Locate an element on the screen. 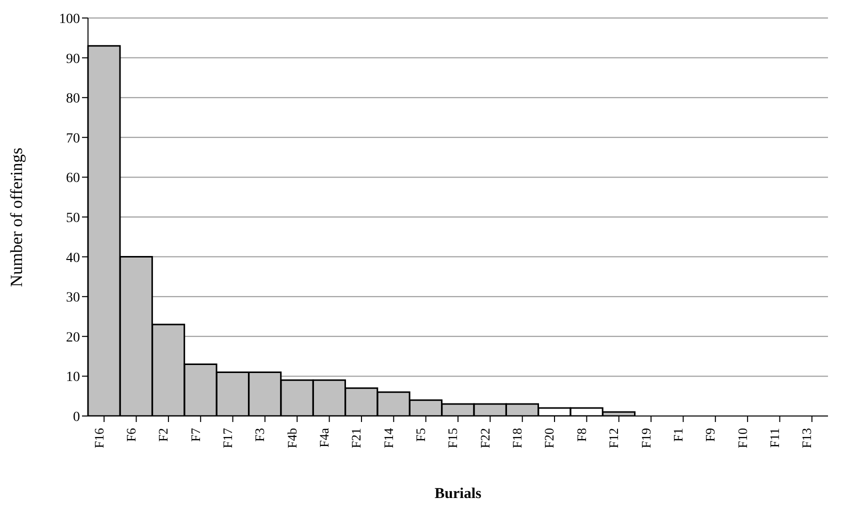 This screenshot has width=844, height=514. x-tick-label: F13 is located at coordinates (806, 438).